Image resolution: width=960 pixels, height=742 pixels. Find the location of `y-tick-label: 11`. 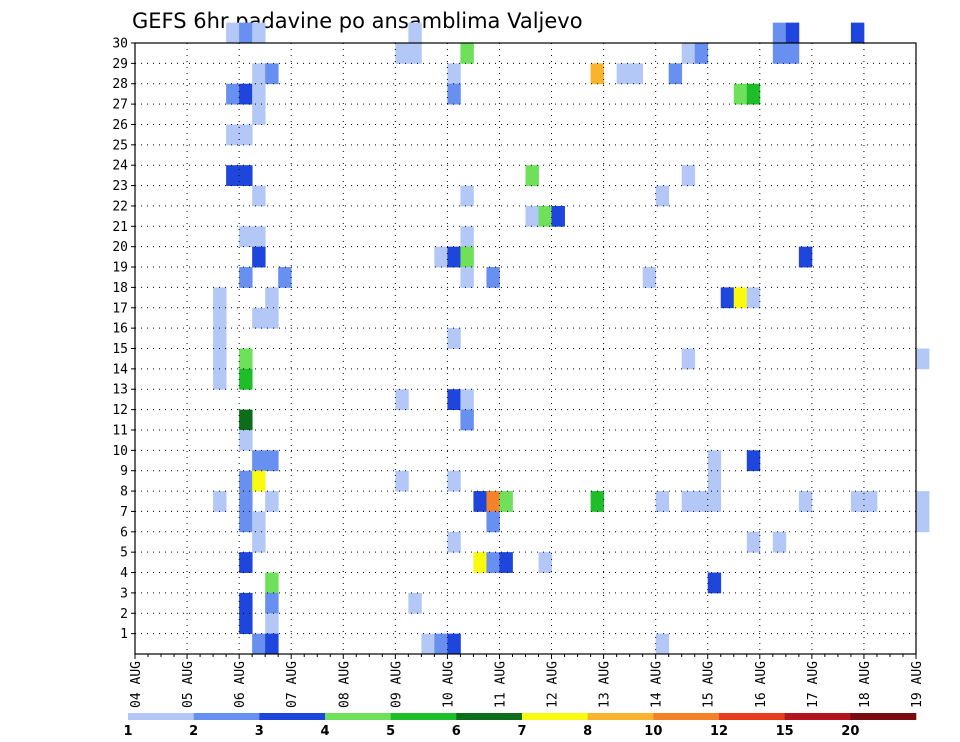

y-tick-label: 11 is located at coordinates (120, 430).